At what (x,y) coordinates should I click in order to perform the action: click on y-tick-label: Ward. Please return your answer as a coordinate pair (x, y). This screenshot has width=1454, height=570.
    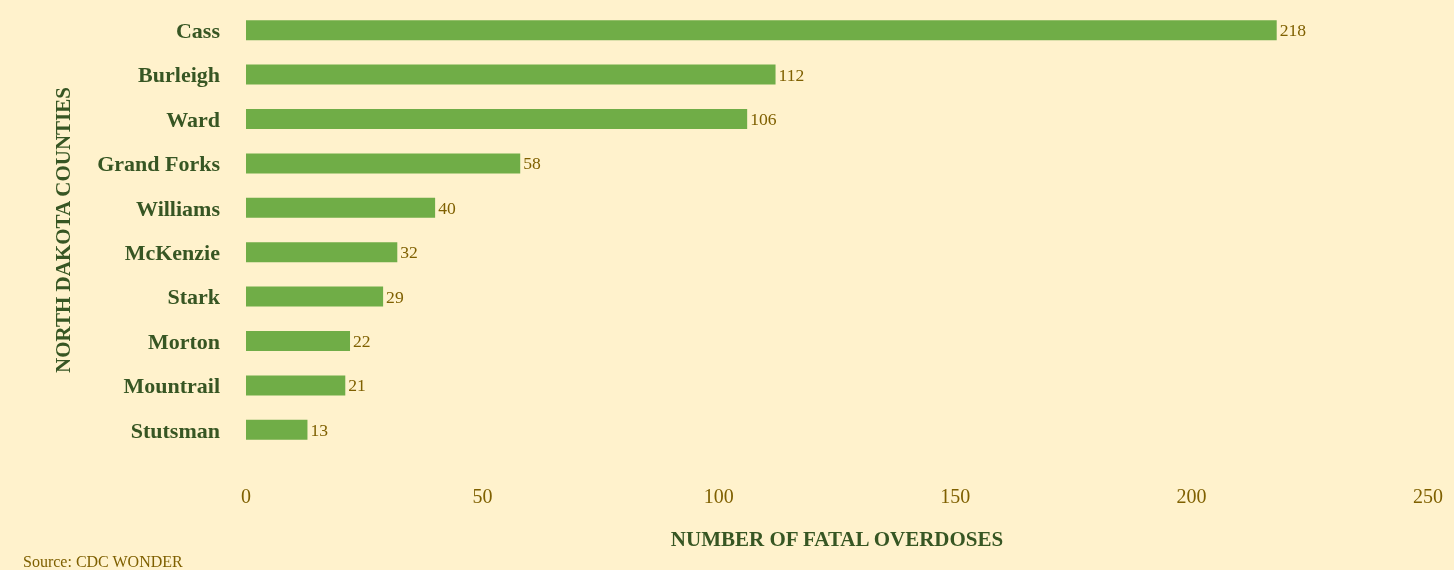
    Looking at the image, I should click on (193, 119).